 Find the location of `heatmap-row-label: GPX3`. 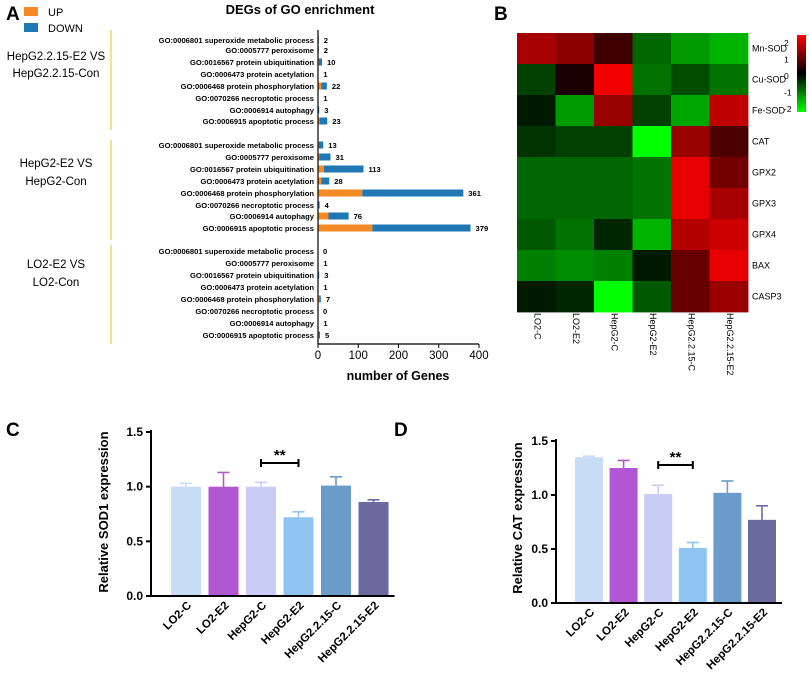

heatmap-row-label: GPX3 is located at coordinates (764, 204).